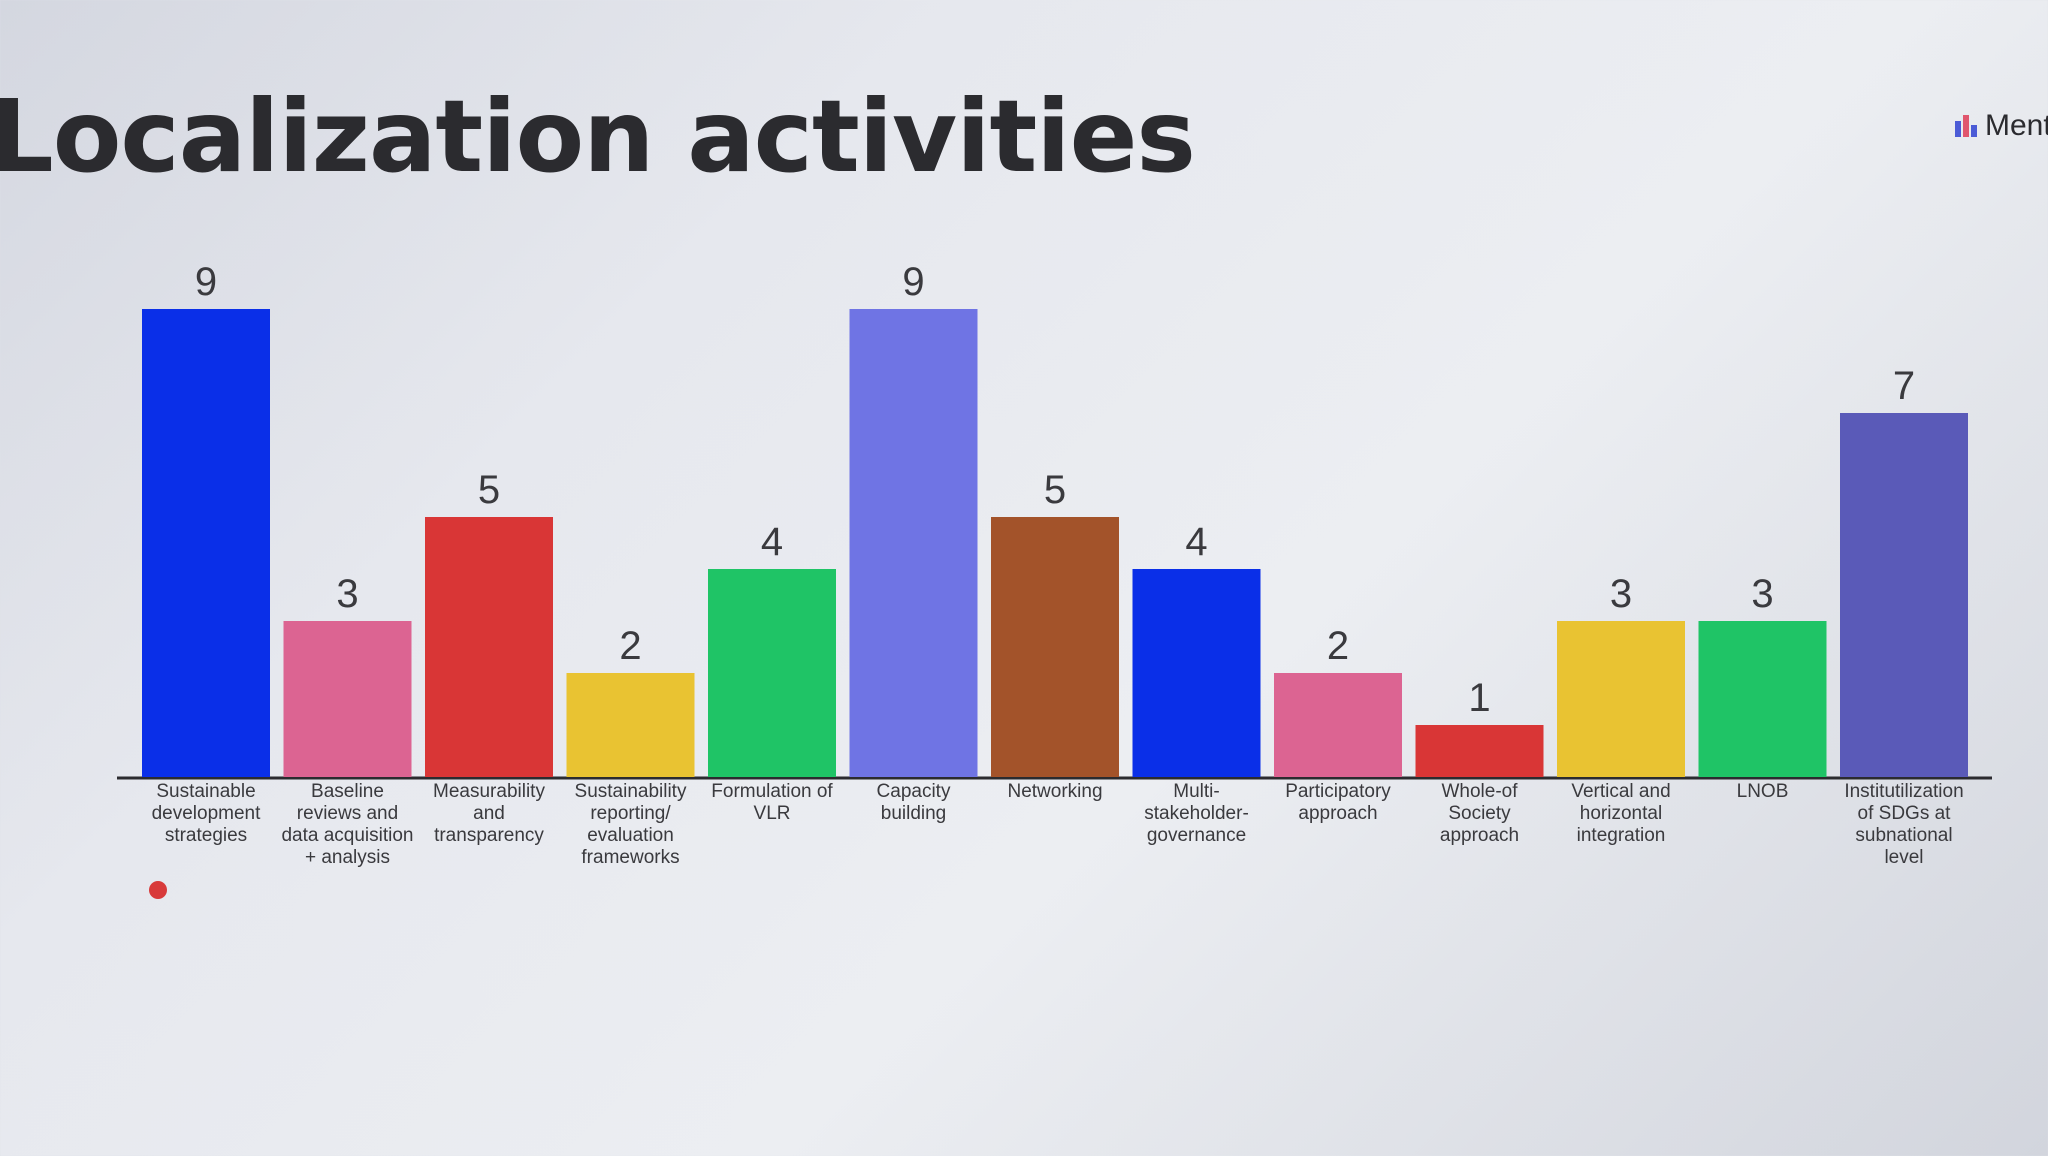 This screenshot has height=1156, width=2048. What do you see at coordinates (1479, 813) in the screenshot?
I see `category-label: Whole-of Society approach` at bounding box center [1479, 813].